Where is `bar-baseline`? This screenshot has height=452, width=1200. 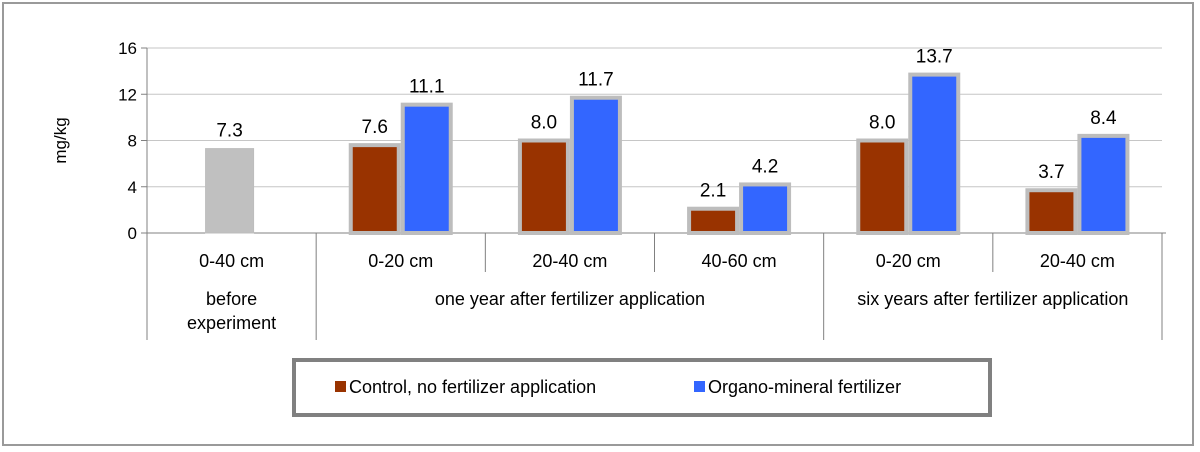 bar-baseline is located at coordinates (230, 191).